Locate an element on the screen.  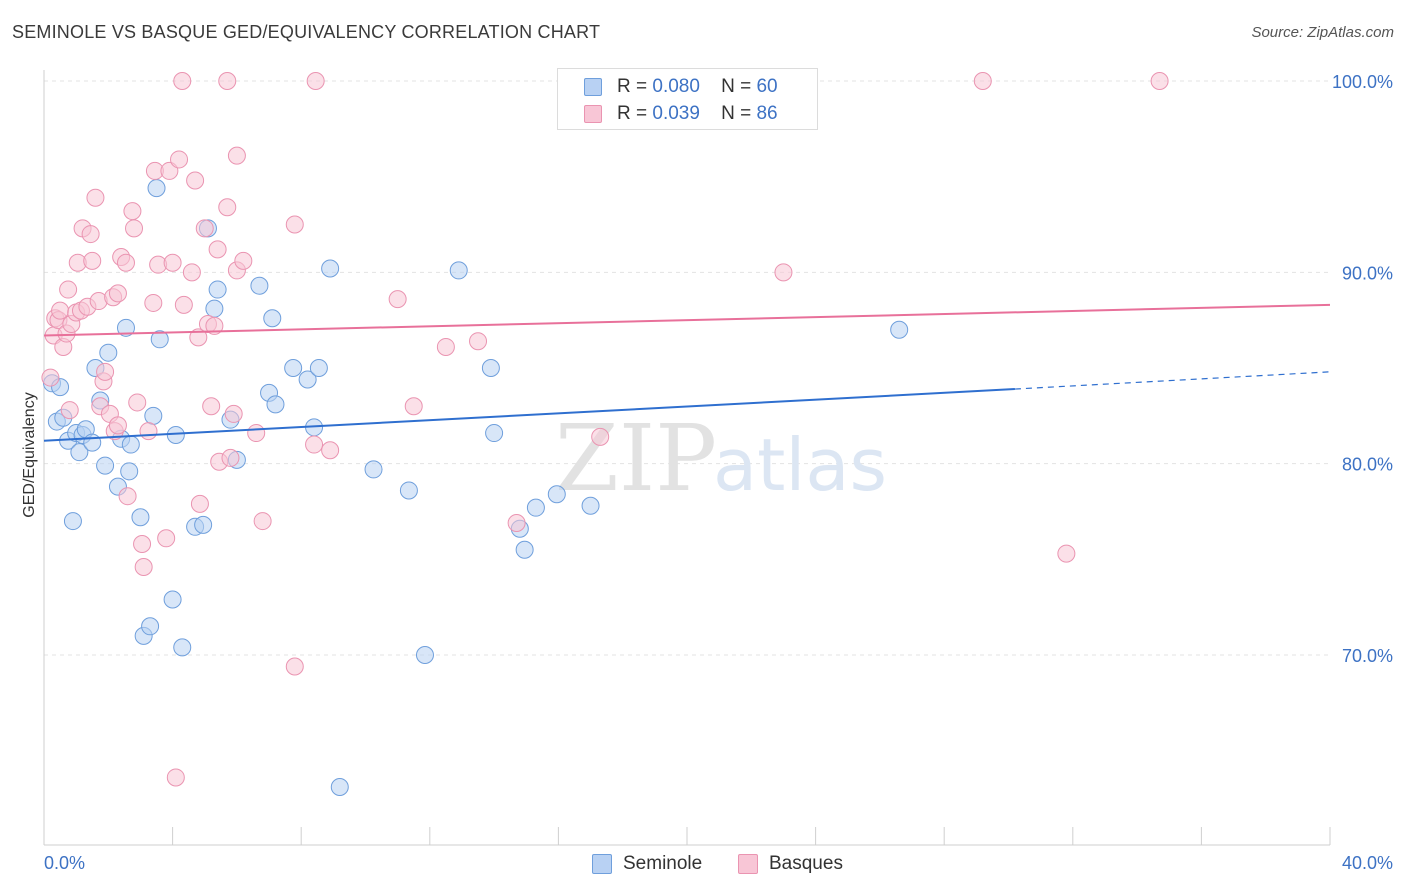
series-legend: Seminole Basques is located at coordinates (703, 865).